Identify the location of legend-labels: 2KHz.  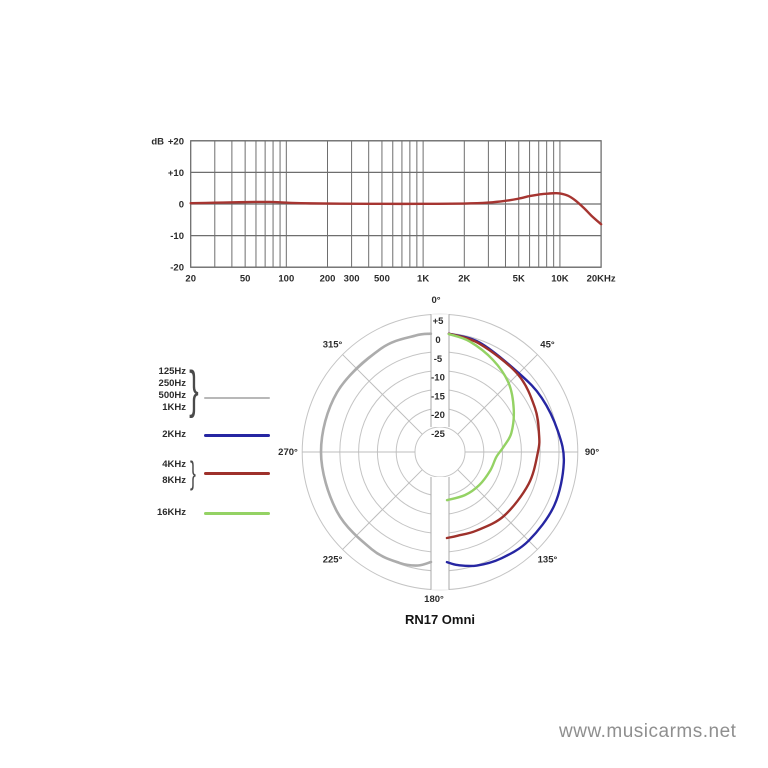
(171, 435).